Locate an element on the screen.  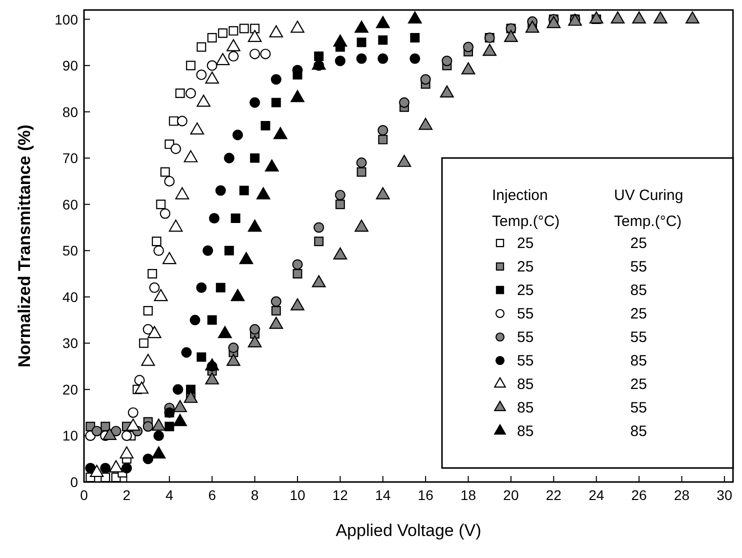
x-tick-label: 22 is located at coordinates (554, 495).